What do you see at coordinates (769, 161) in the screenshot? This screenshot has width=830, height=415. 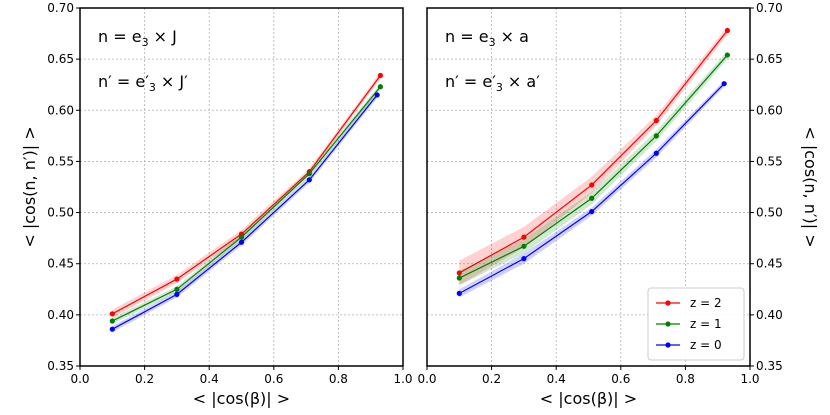 I see `y-tick-label: 0.55` at bounding box center [769, 161].